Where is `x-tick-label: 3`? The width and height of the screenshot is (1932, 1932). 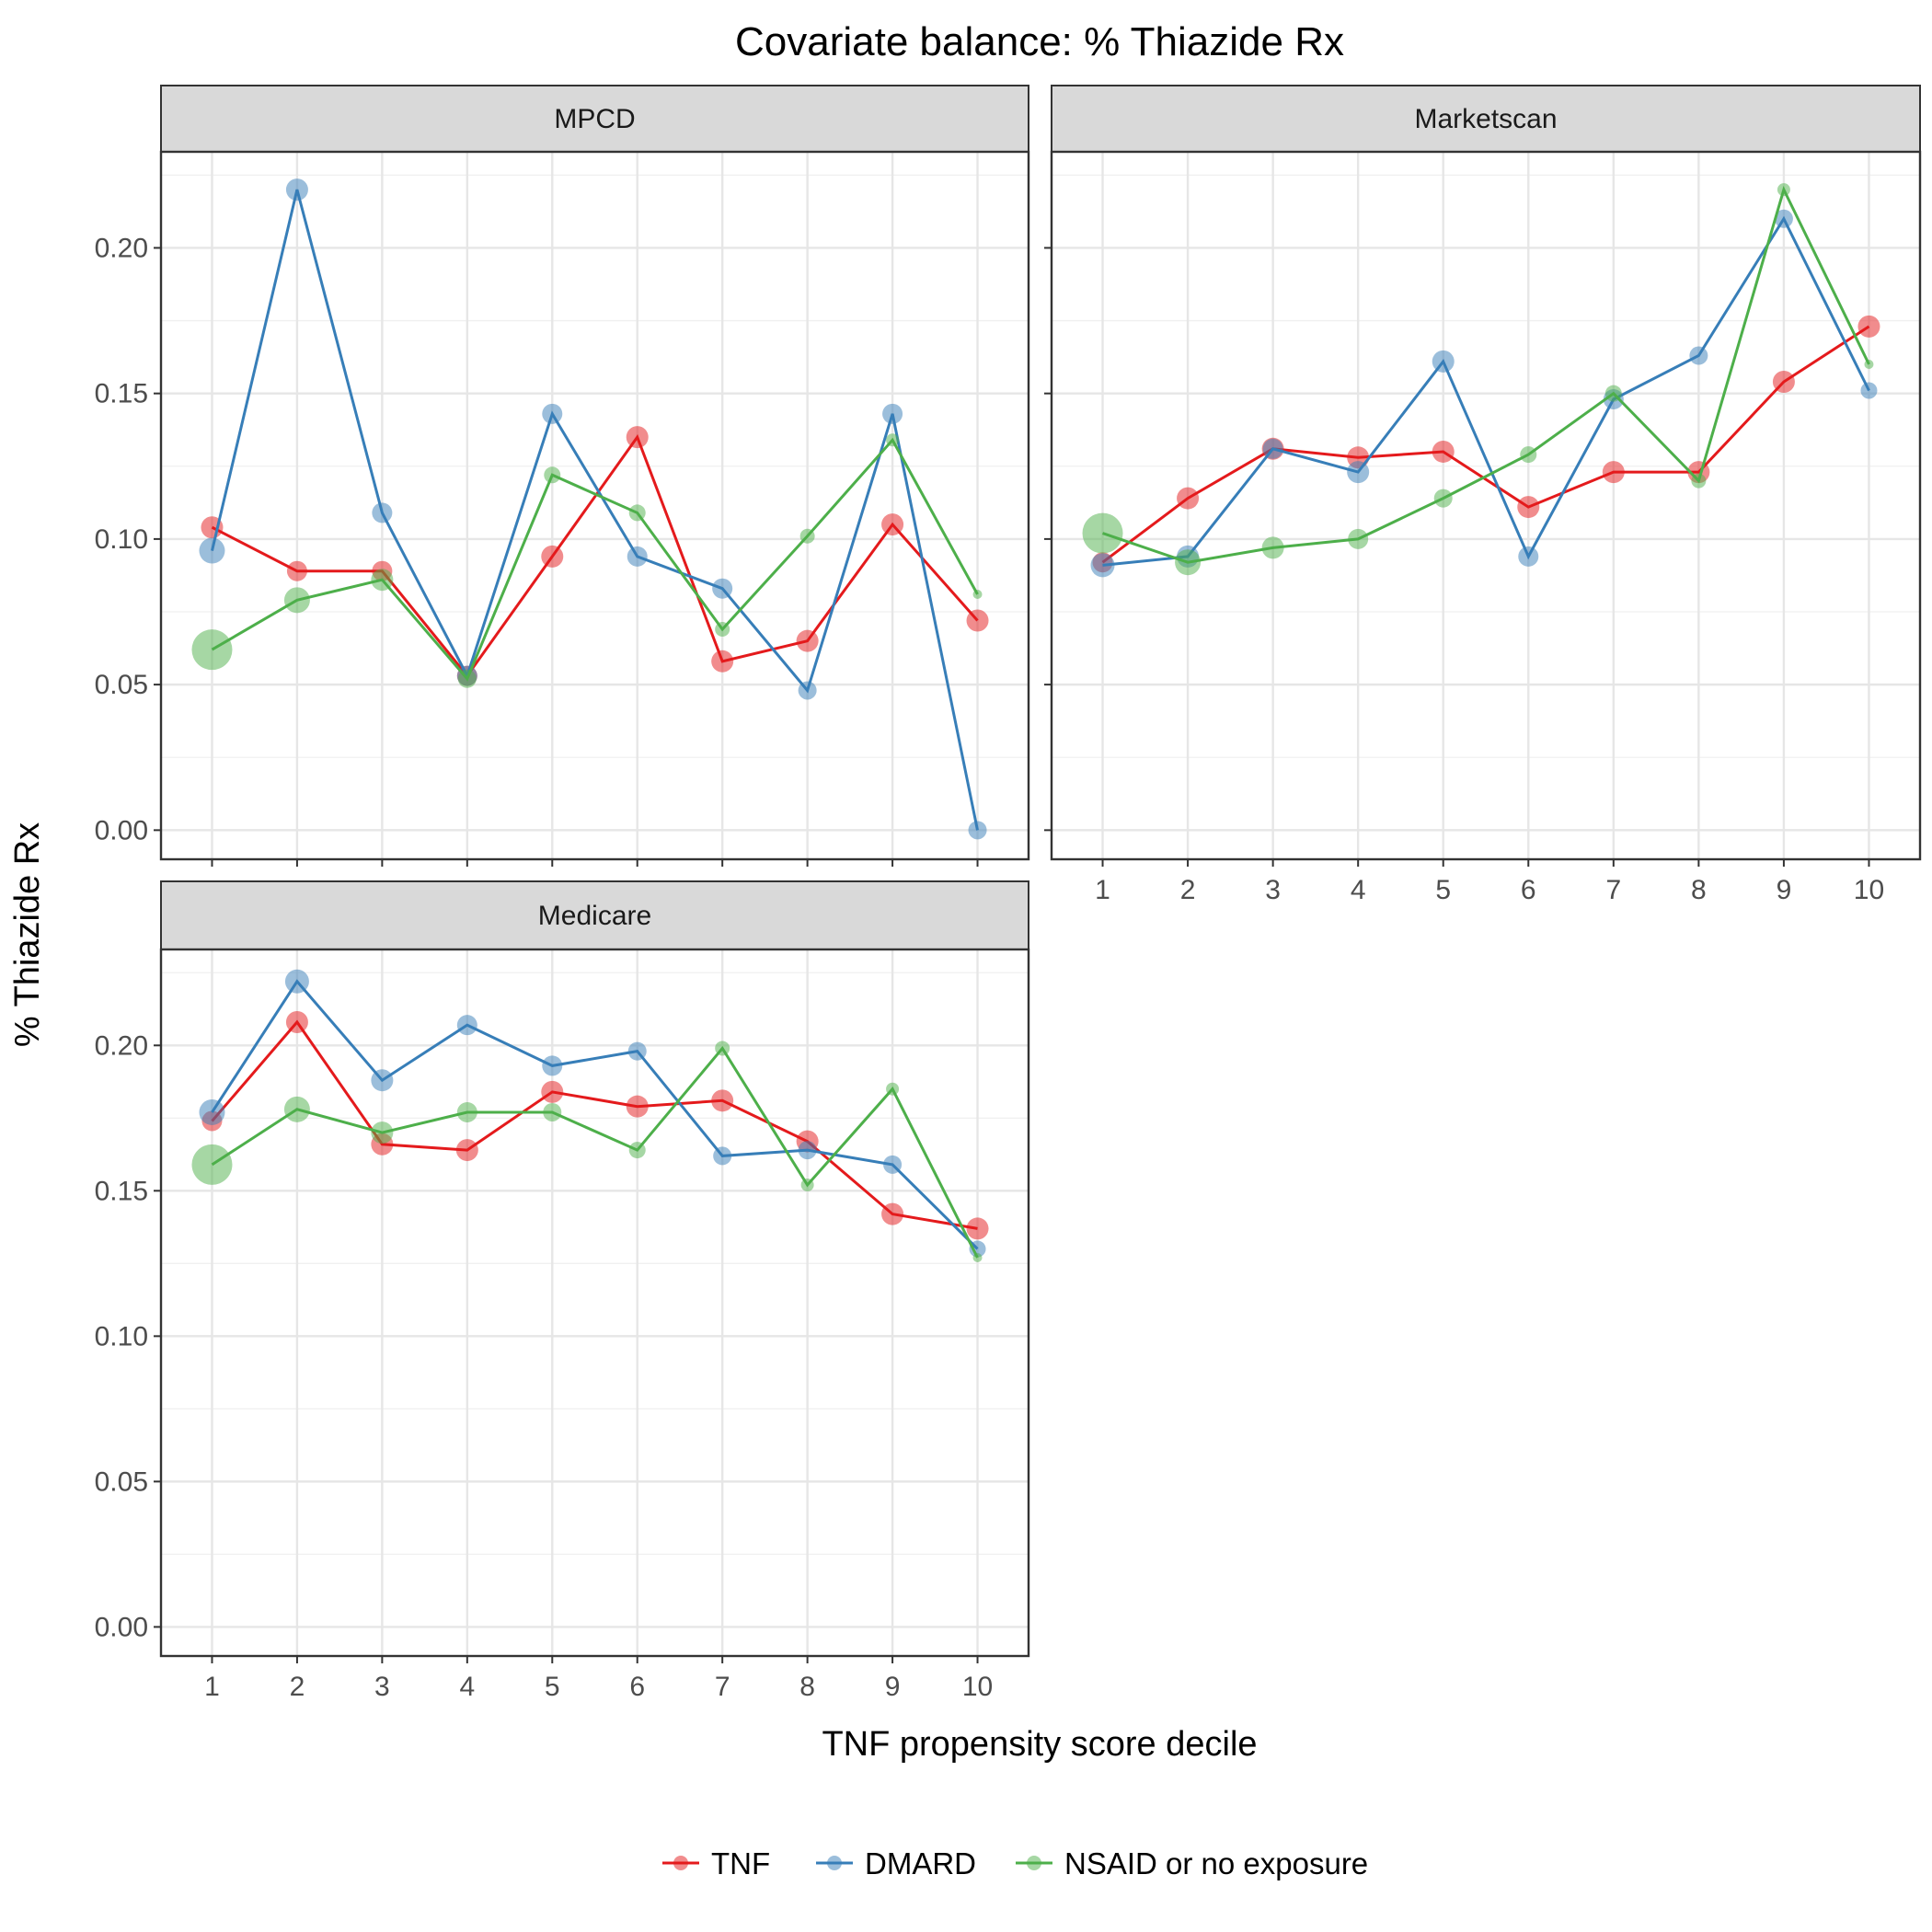 x-tick-label: 3 is located at coordinates (1273, 890).